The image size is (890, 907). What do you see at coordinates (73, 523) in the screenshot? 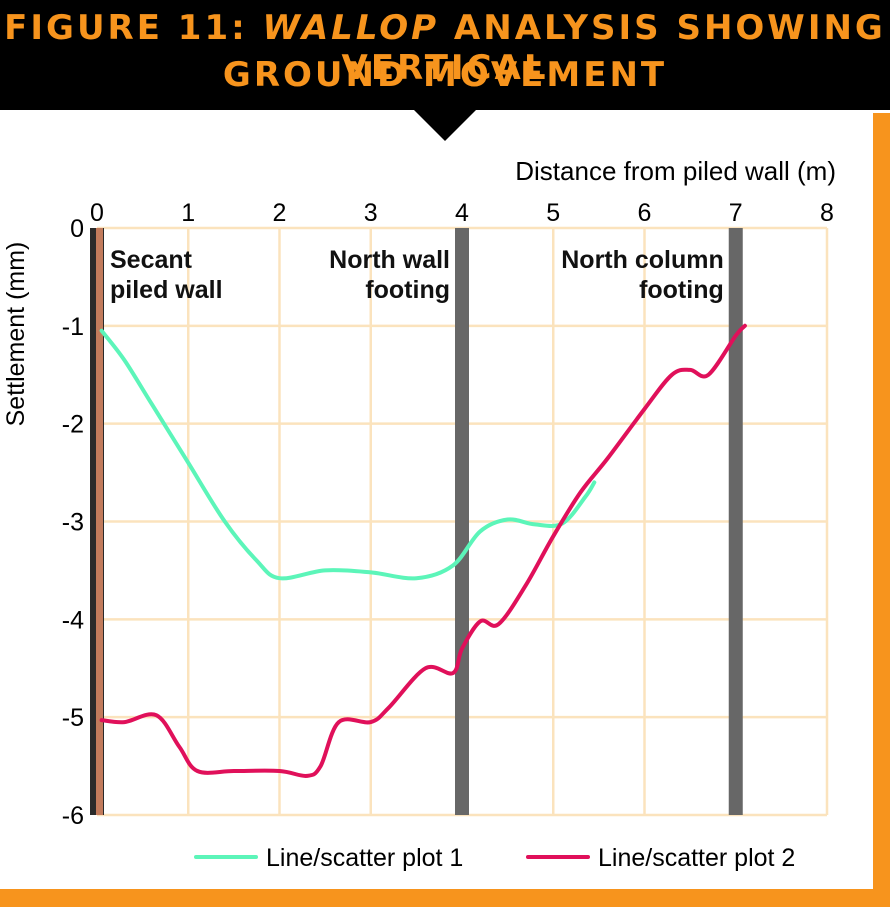
I see `y-tick-label: -3` at bounding box center [73, 523].